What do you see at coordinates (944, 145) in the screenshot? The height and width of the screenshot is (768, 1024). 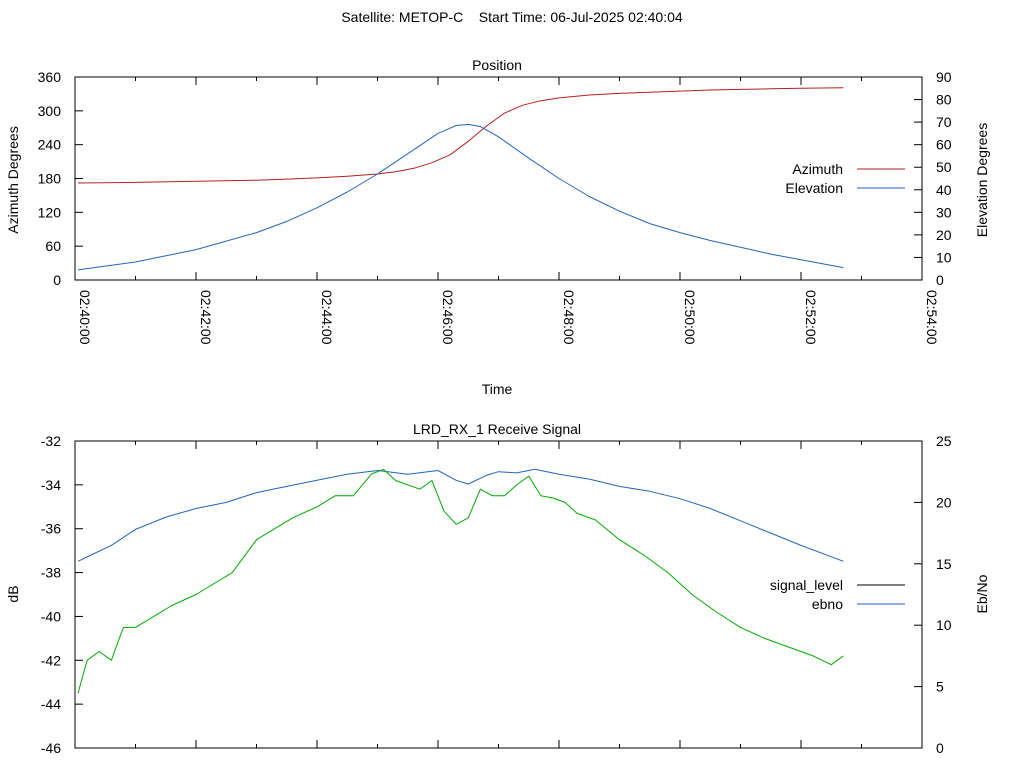 I see `y2-tick-label: 60` at bounding box center [944, 145].